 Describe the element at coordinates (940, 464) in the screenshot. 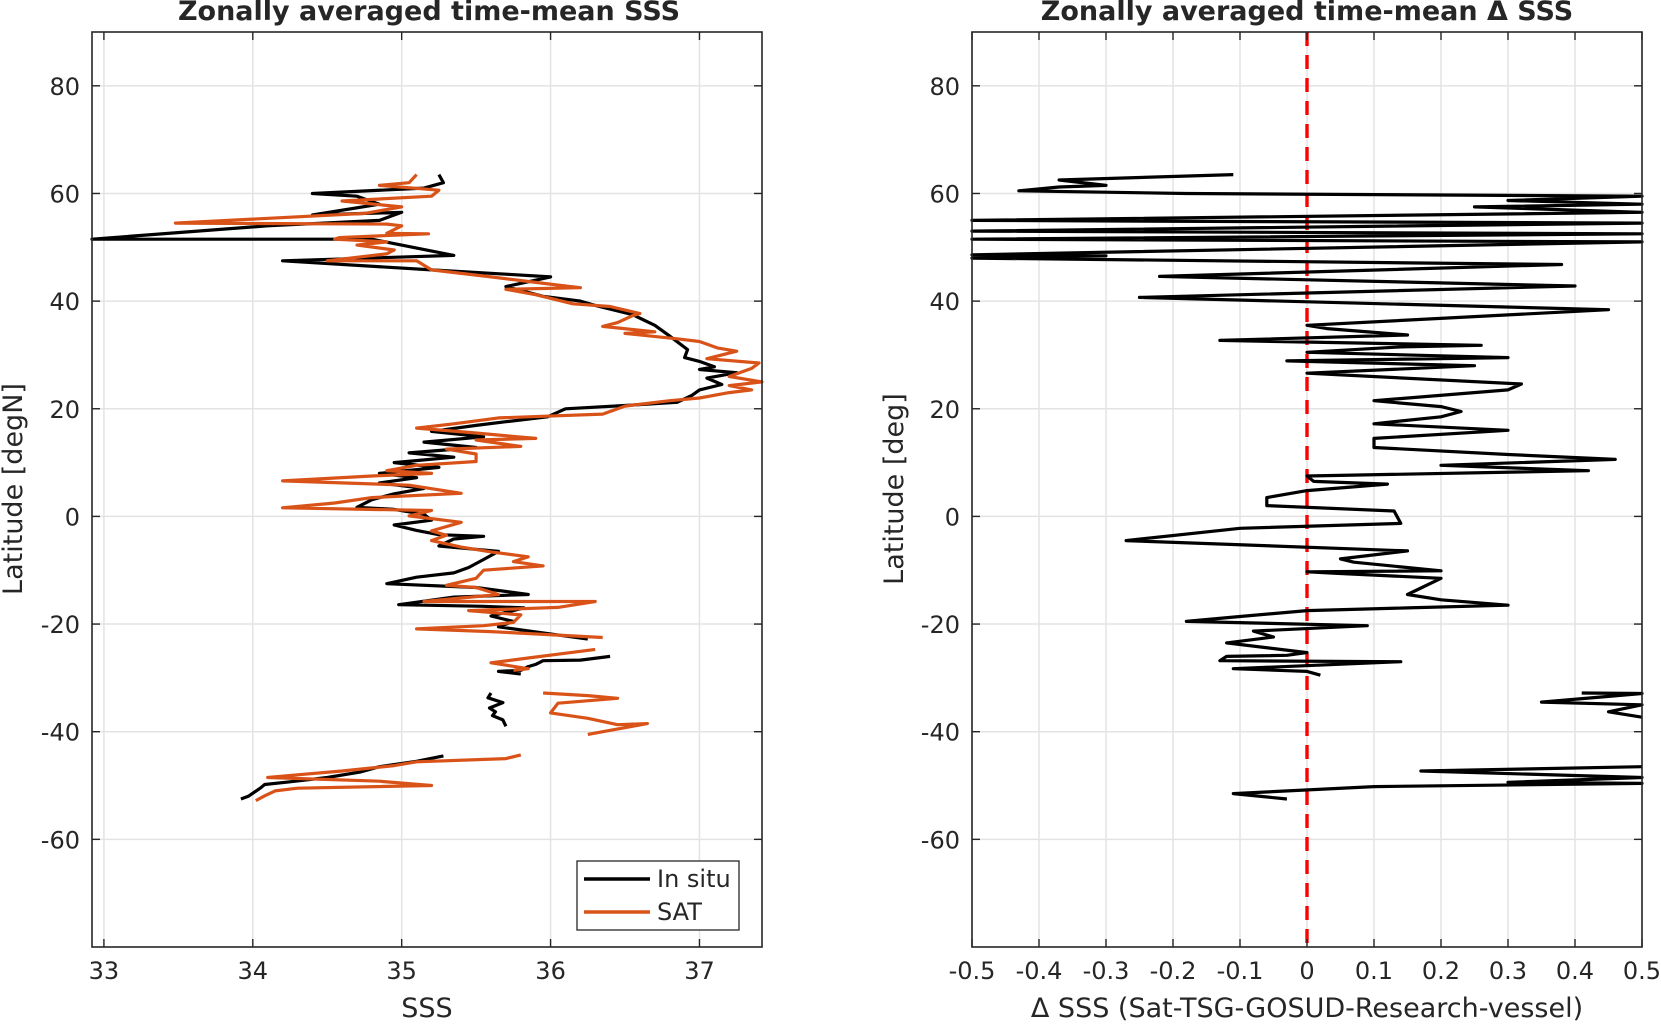

I see `delta-sss-y-tick-labels: -60 -40 -20 0 20 40 60 80` at that location.